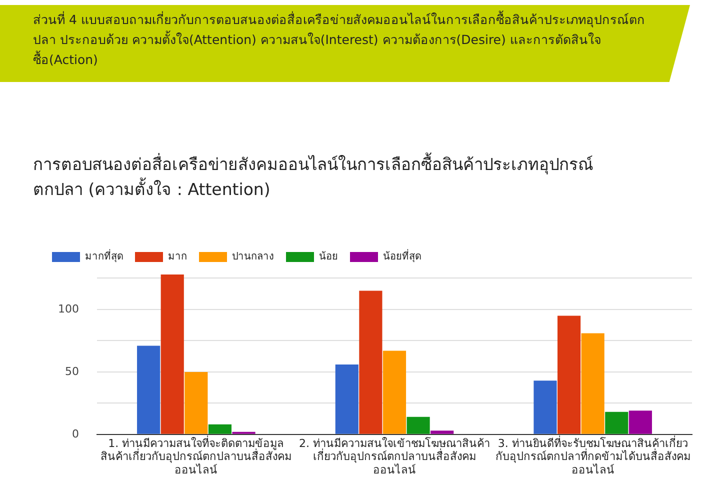  What do you see at coordinates (339, 39) in the screenshot?
I see `text: ส่วนที่ 4 แบบสอบถามเกี่ยวกับการตอบสนองต่อสื่อเครือข่ายสังคมออนไลน์ในการเลือกซื้อสินค้าประเภทอุปกรณ์ตกปลา ประกอบด้วย ความตั้งใจ(Attention) ความสนใจ(Interest) ความต้องการ(Desire) และการตัดสินใจซื้อ(Action)` at bounding box center [339, 39].